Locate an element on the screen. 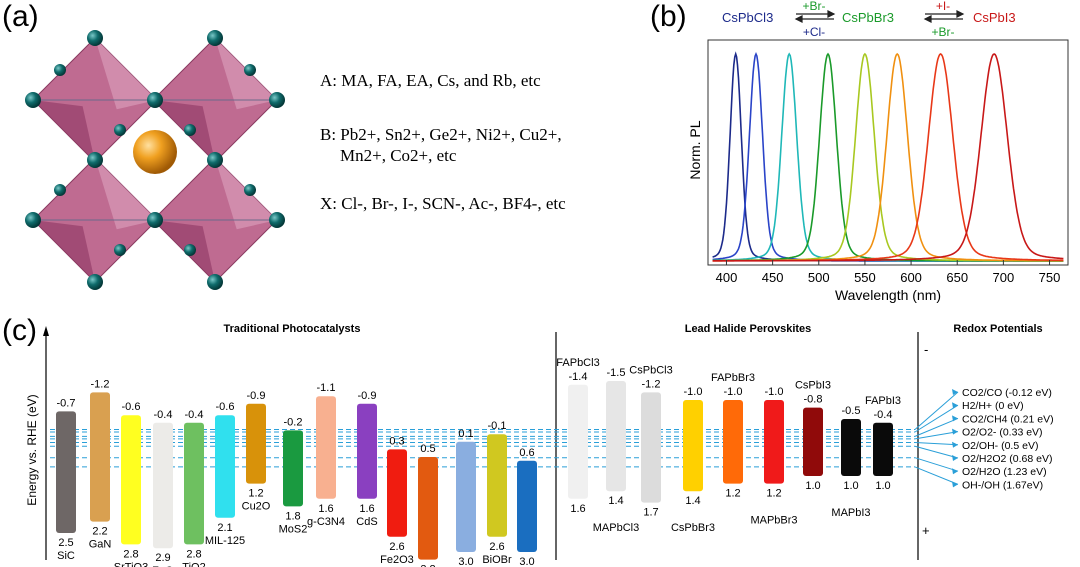 Image resolution: width=1080 pixels, height=567 pixels. vb-value-label: 1.6 is located at coordinates (577, 509).